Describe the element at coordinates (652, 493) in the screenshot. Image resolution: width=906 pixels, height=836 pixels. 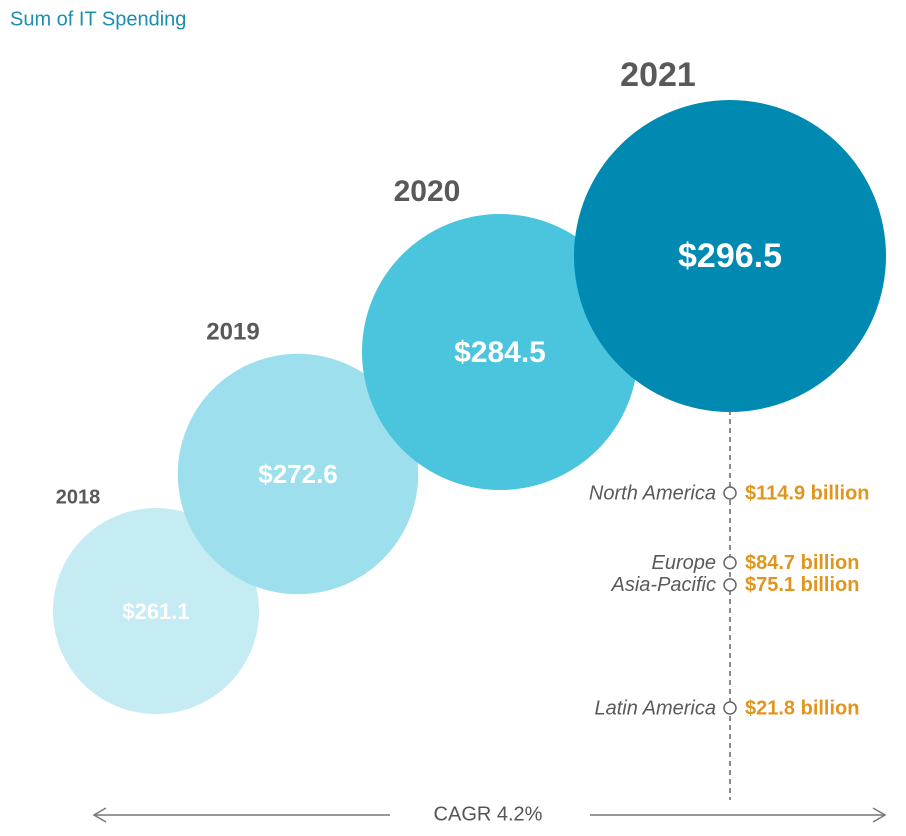
I see `region-label: North America` at that location.